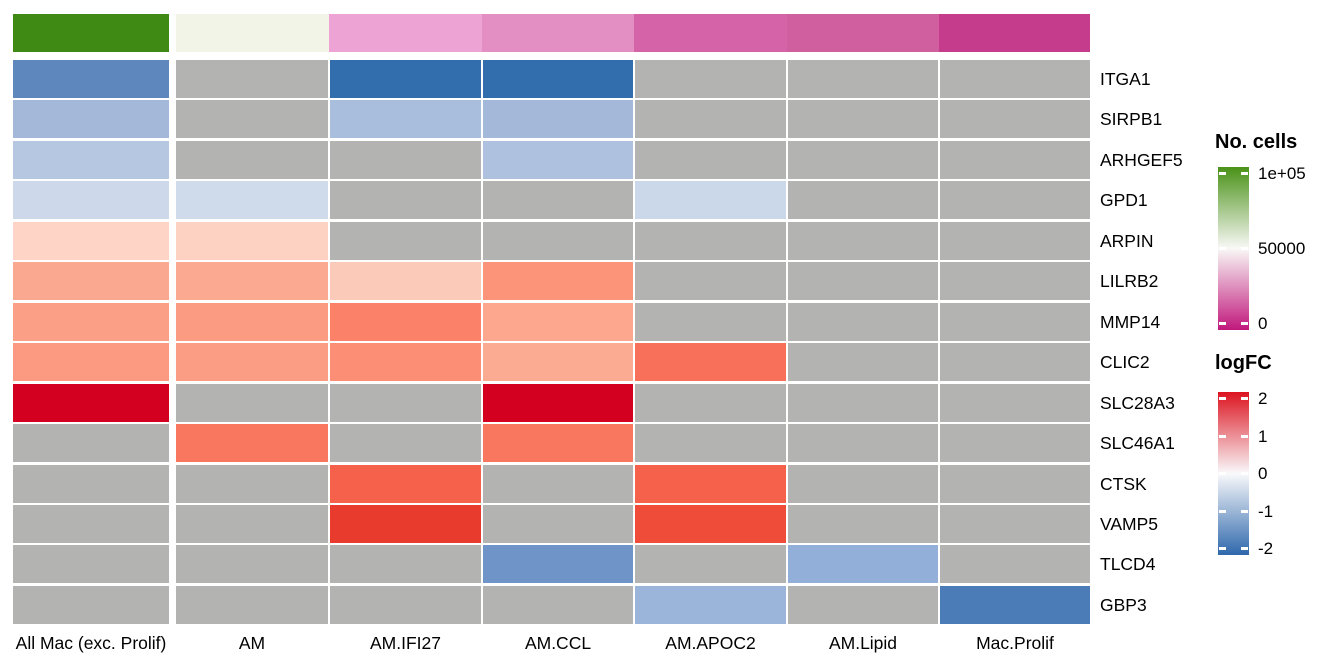 This screenshot has width=1344, height=672. I want to click on row-label: SIRPB1, so click(1131, 119).